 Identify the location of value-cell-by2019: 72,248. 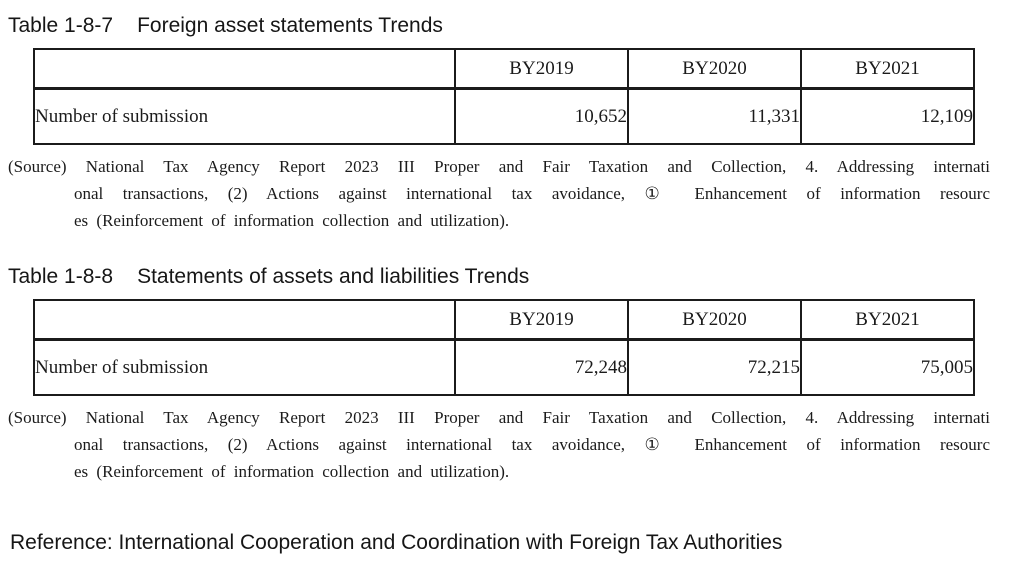
(541, 367).